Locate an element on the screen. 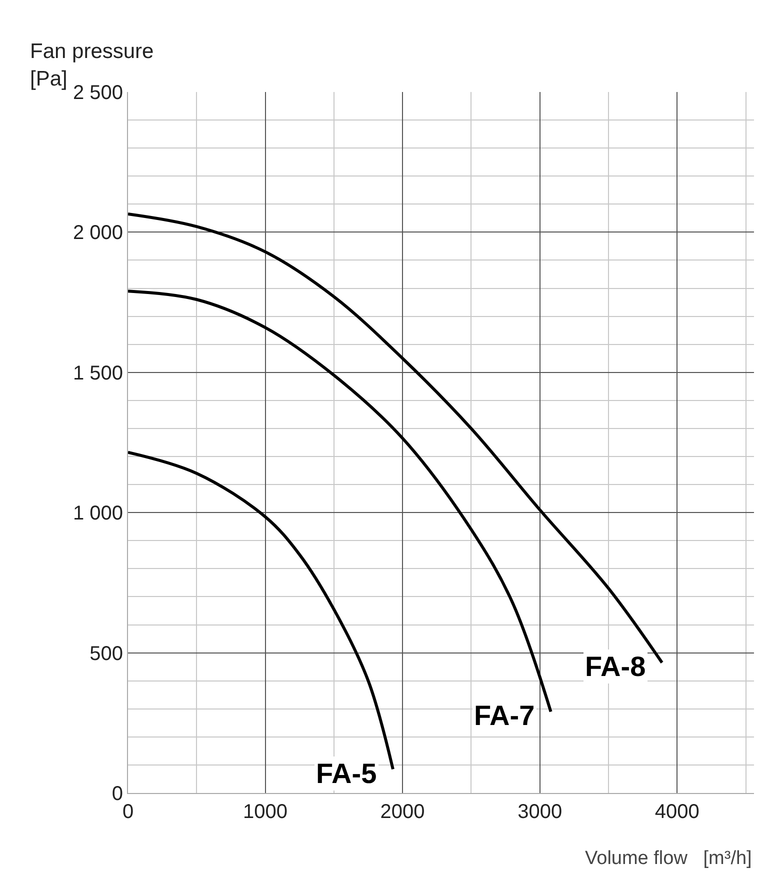 The height and width of the screenshot is (875, 758). series-label: FA-7 is located at coordinates (504, 715).